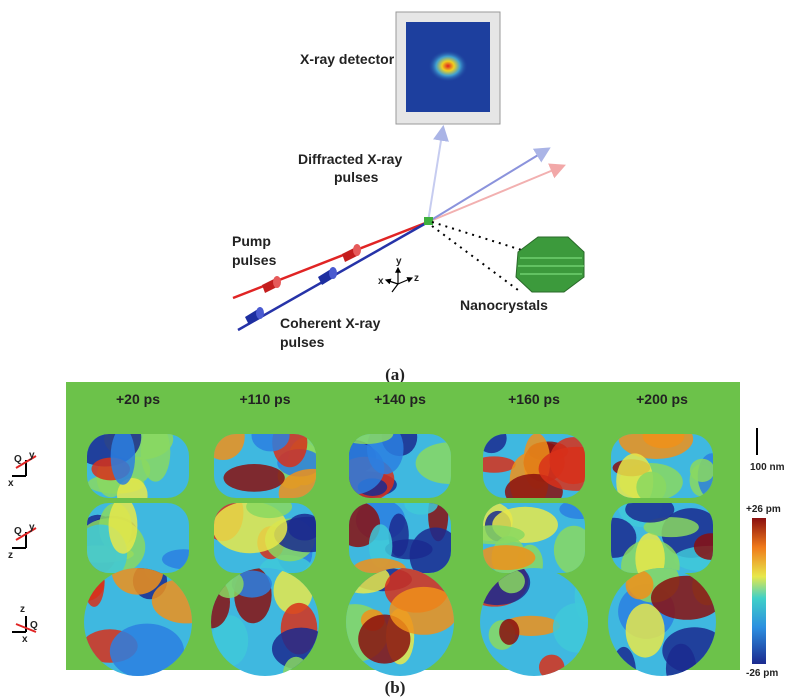  What do you see at coordinates (762, 673) in the screenshot?
I see `colorbar-min: -26 pm` at bounding box center [762, 673].